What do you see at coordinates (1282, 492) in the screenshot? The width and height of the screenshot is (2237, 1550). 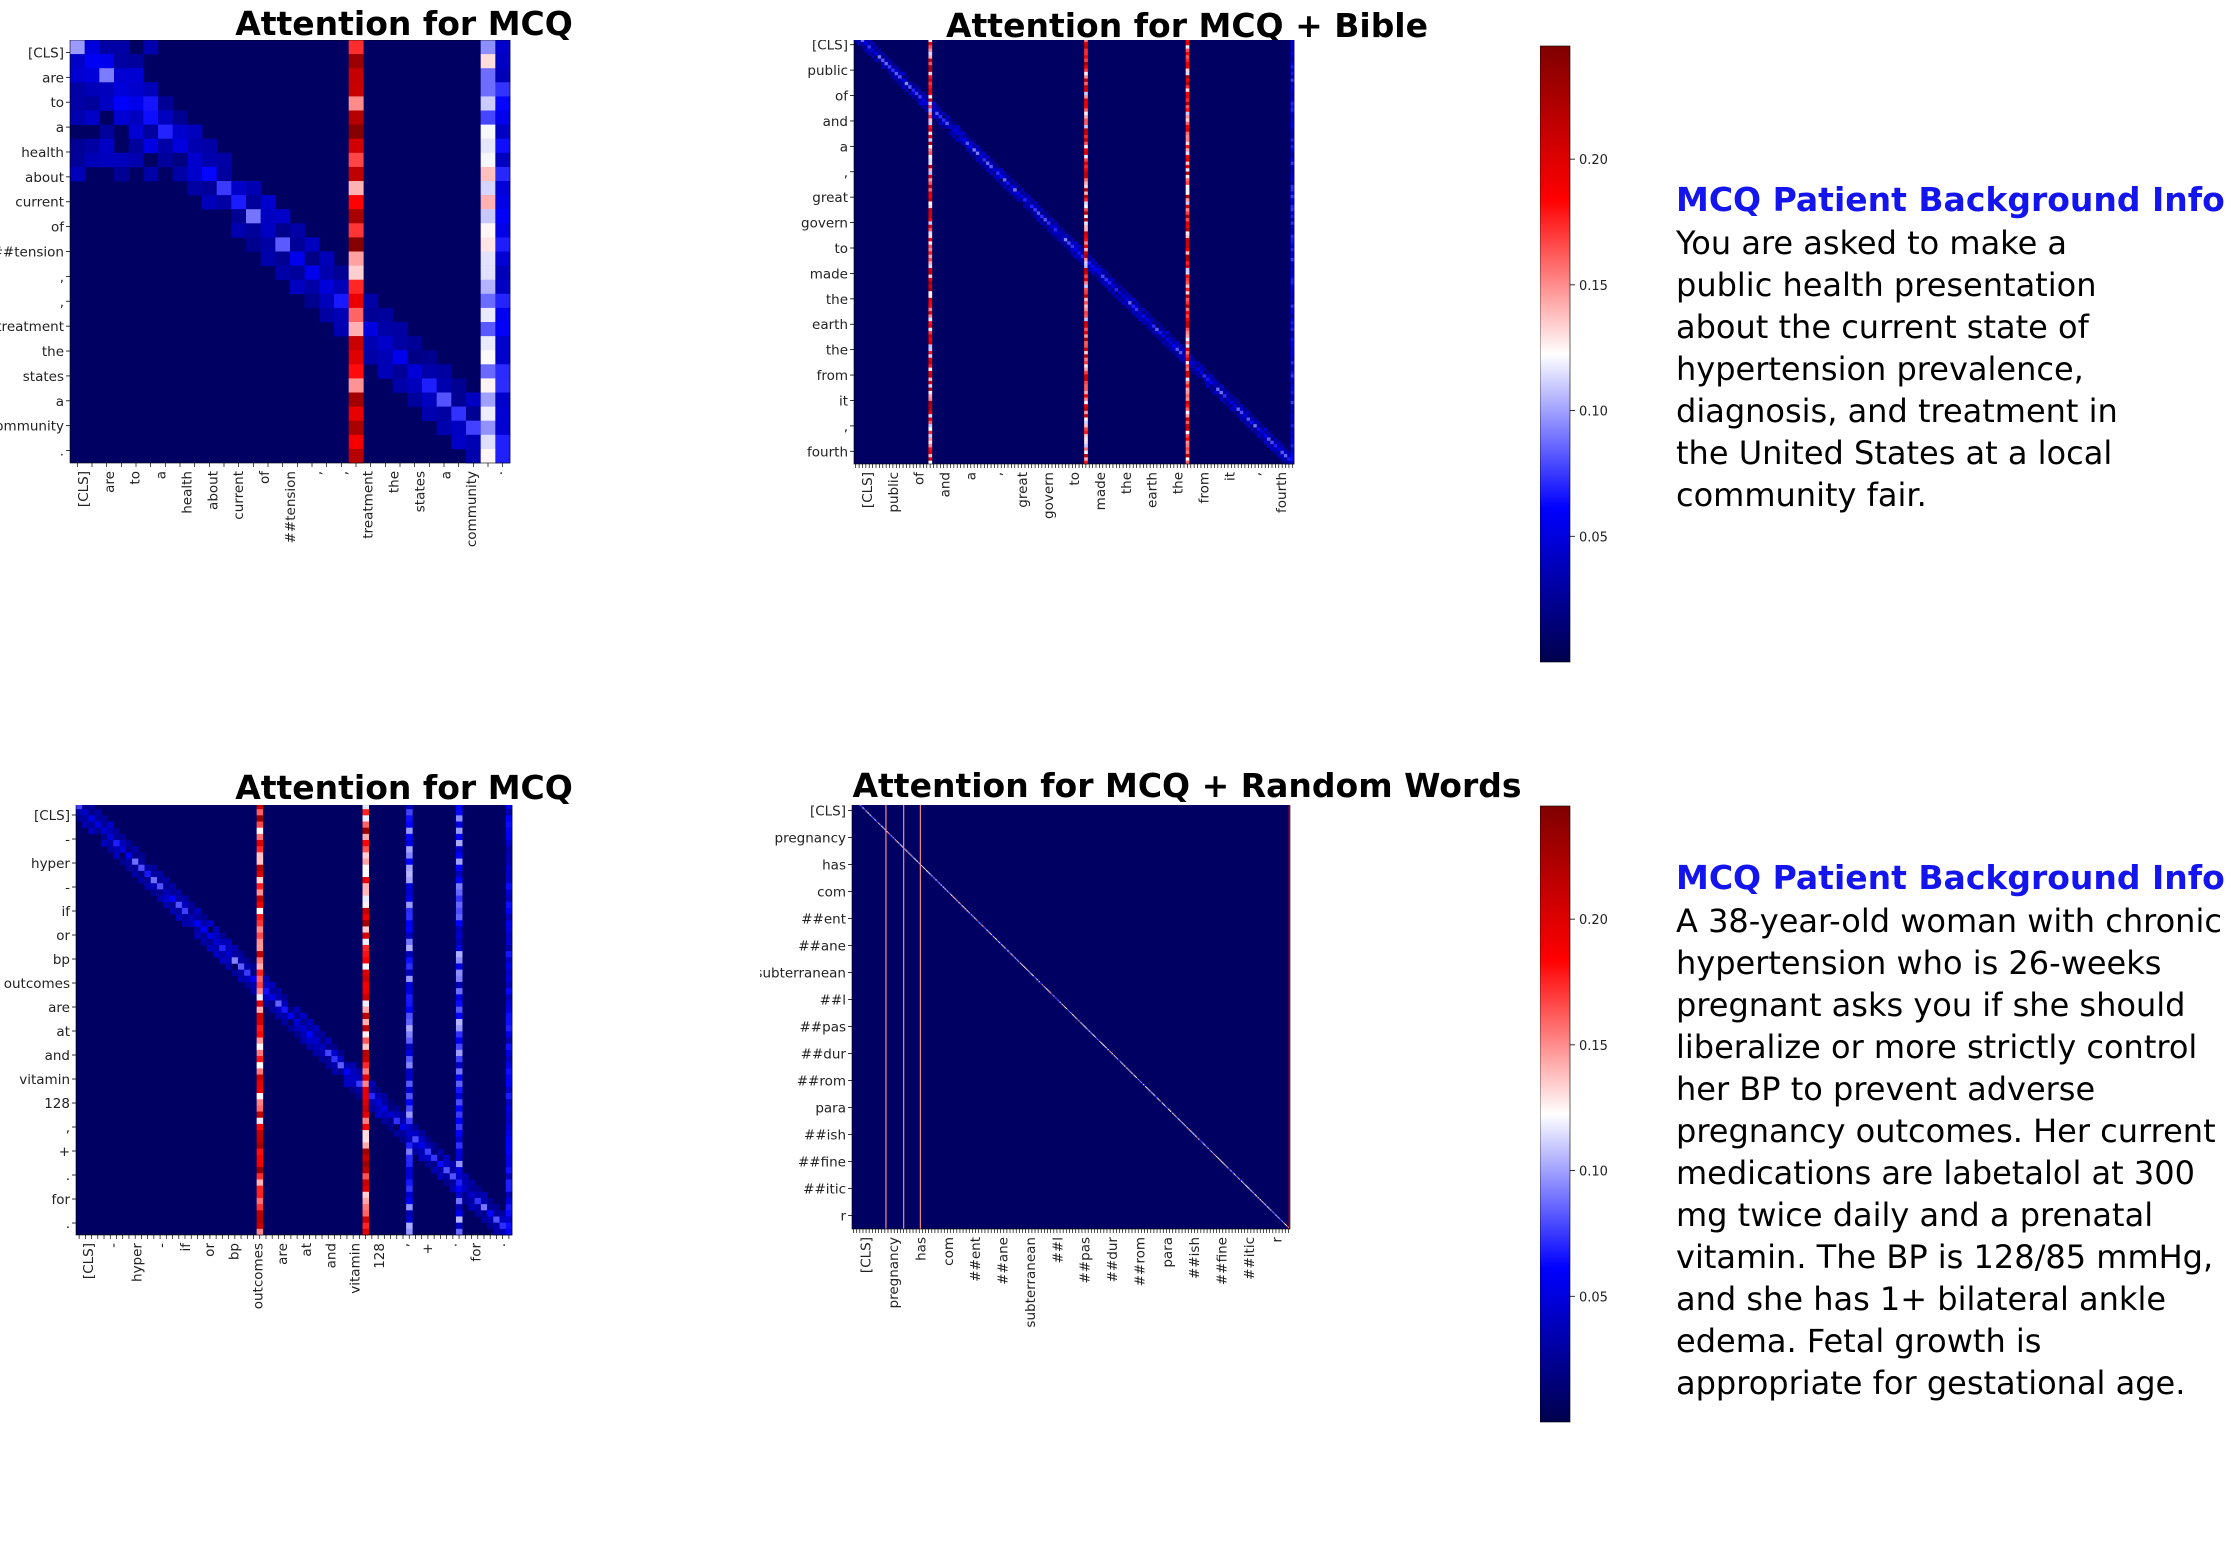 I see `x-tick-label: fourth` at bounding box center [1282, 492].